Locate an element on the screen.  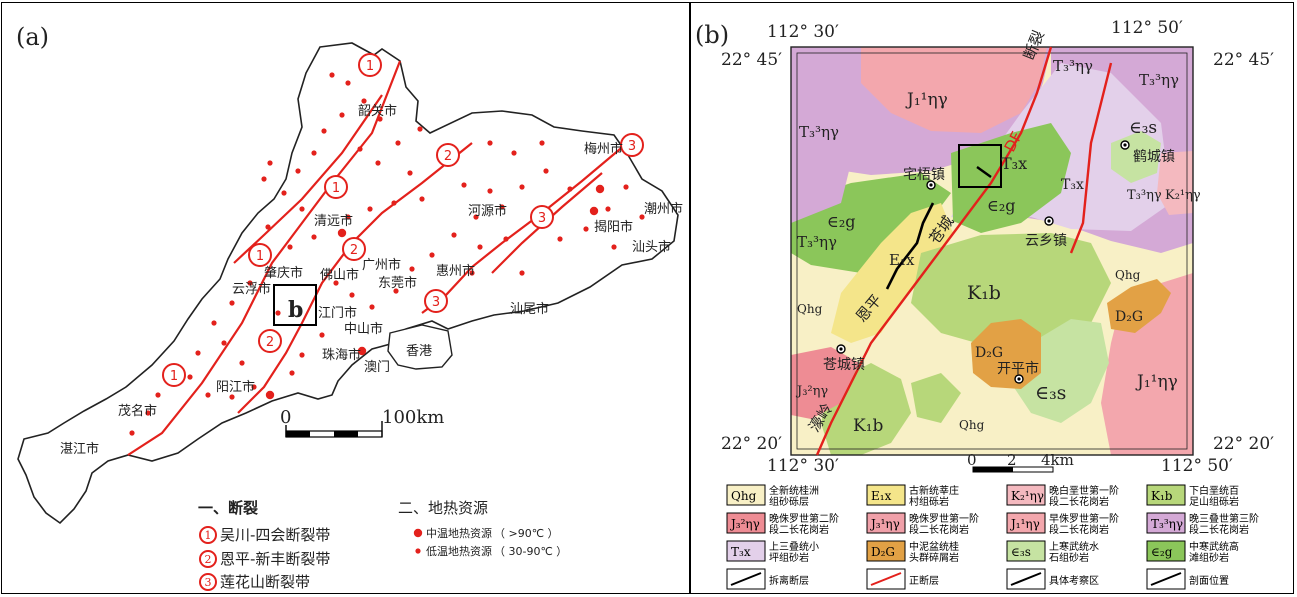
svg-text: 0 is located at coordinates (972, 460).